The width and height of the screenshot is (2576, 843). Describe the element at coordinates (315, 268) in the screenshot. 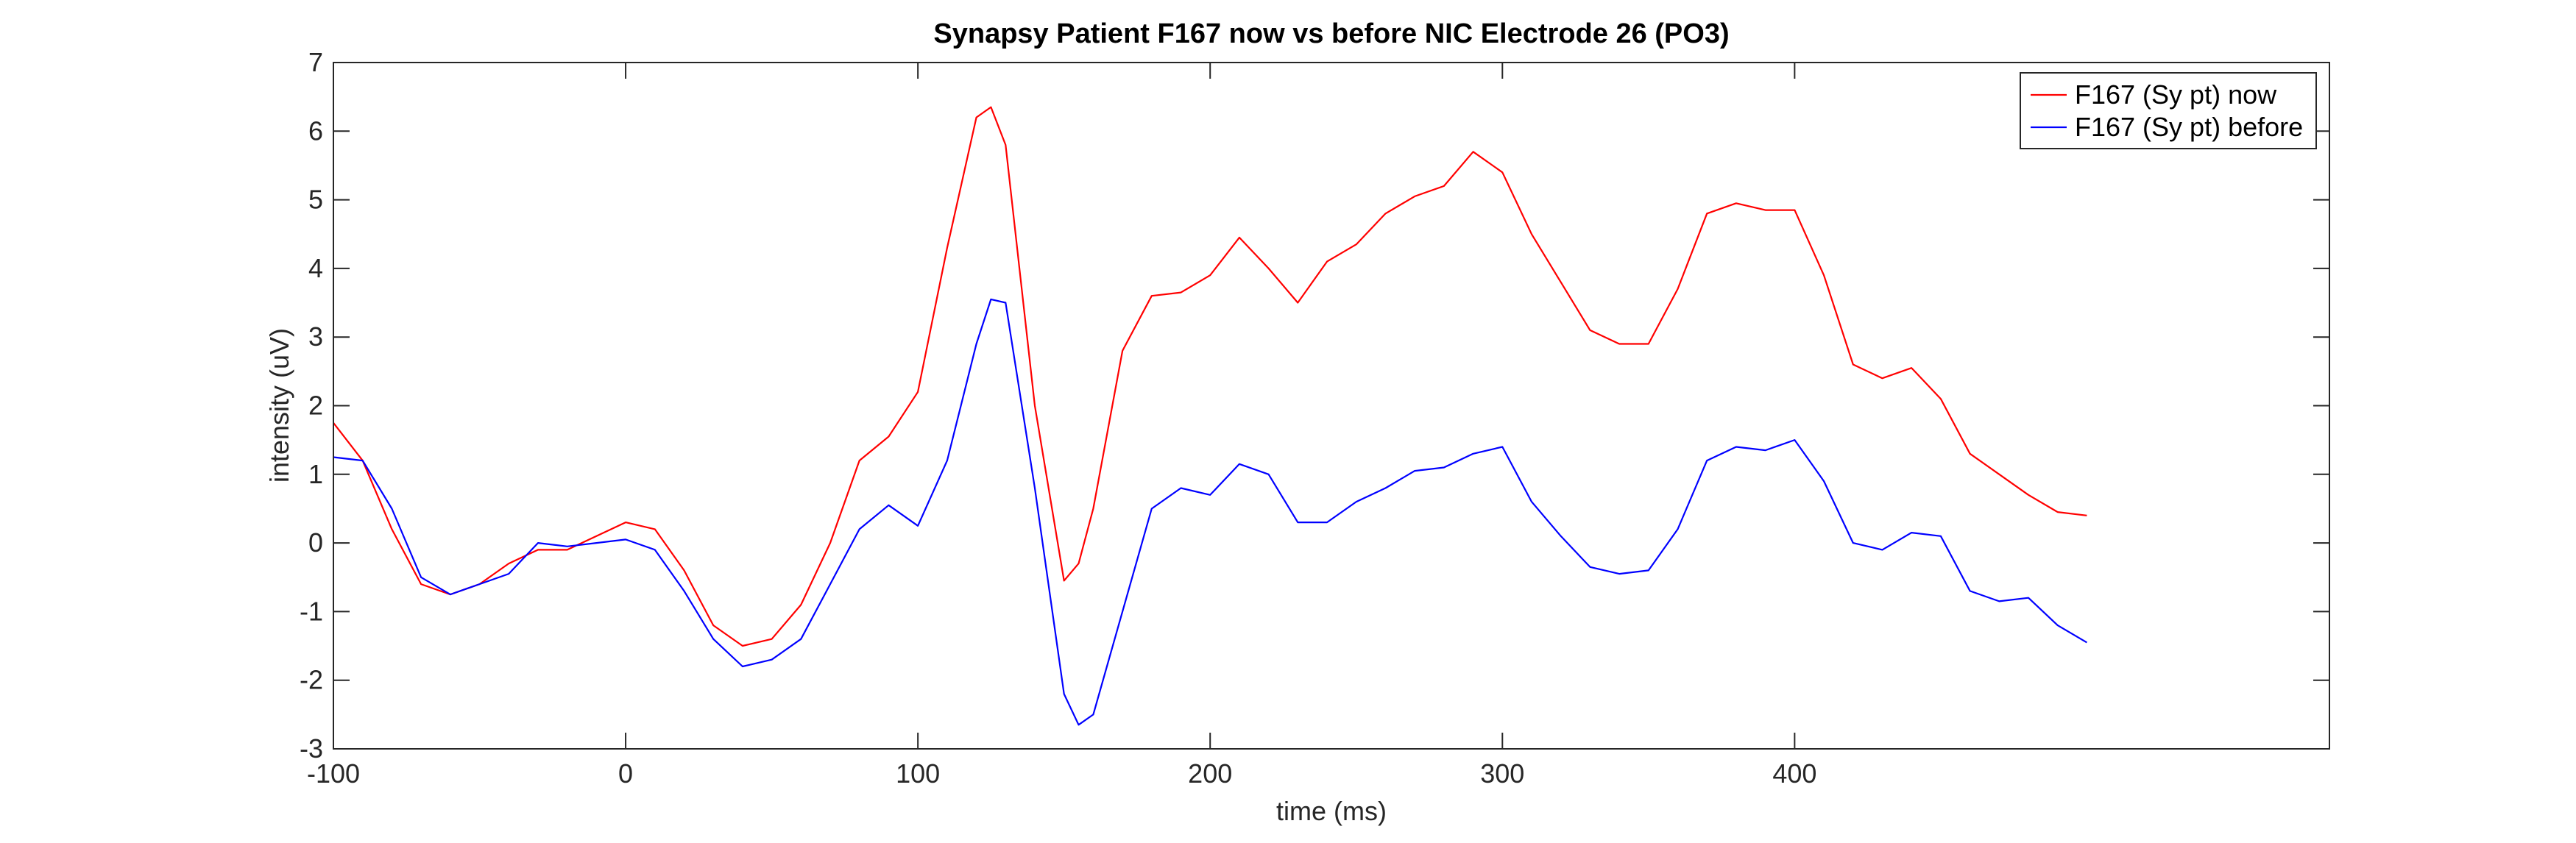

I see `y-tick-label: 4` at that location.